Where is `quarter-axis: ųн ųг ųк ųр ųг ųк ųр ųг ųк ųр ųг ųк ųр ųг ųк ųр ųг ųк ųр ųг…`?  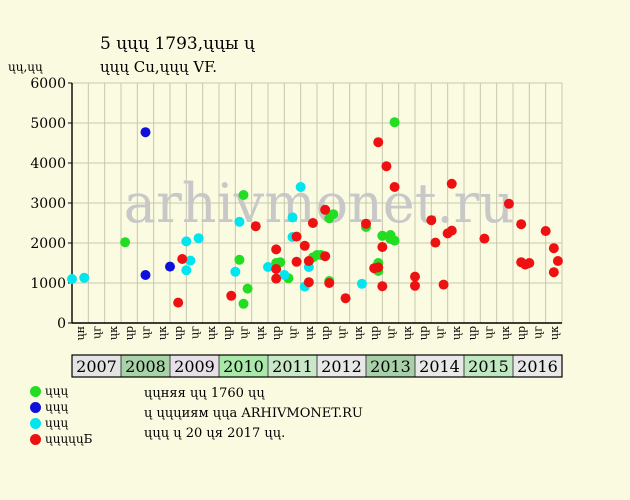 quarter-axis: ųн ųг ųк ųр ųг ųк ųр ųг ųк ųр ųг ųк ųр ųг ųк ųр ųг ųк ųр ųг… is located at coordinates (317, 333).